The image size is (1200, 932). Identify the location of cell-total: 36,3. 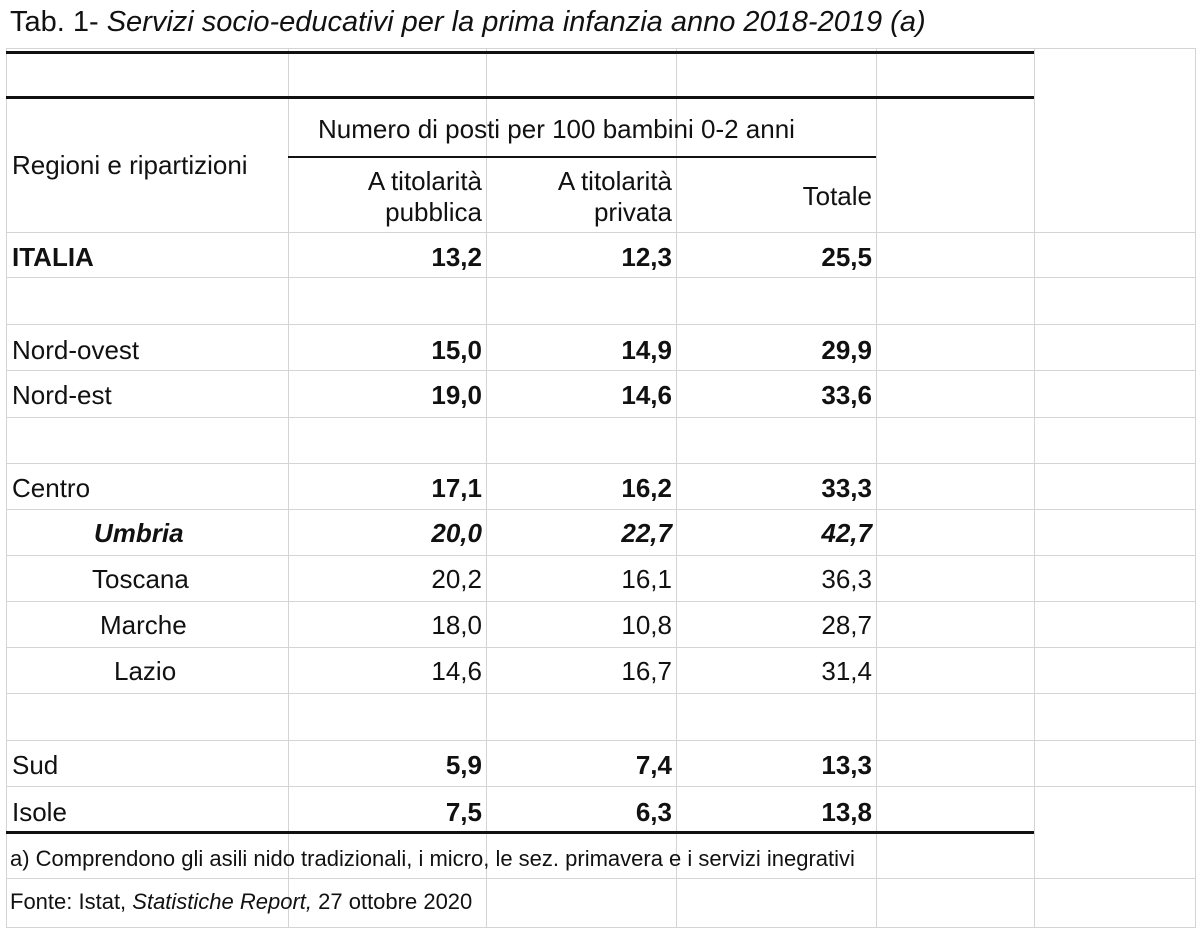
(846, 579).